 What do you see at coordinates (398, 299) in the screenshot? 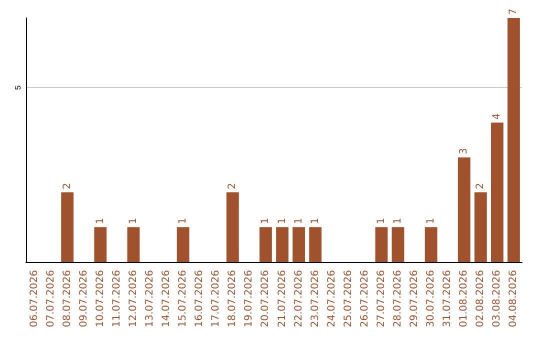
I see `x-tick-label: 28.07.2026` at bounding box center [398, 299].